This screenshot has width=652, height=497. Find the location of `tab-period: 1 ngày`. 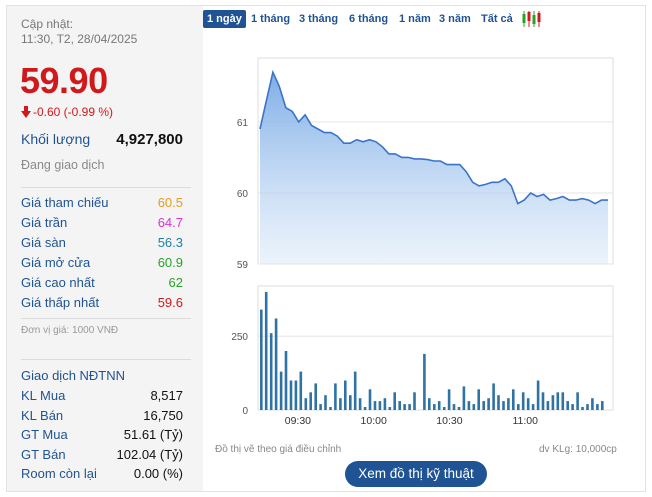

tab-period: 1 ngày is located at coordinates (224, 19).